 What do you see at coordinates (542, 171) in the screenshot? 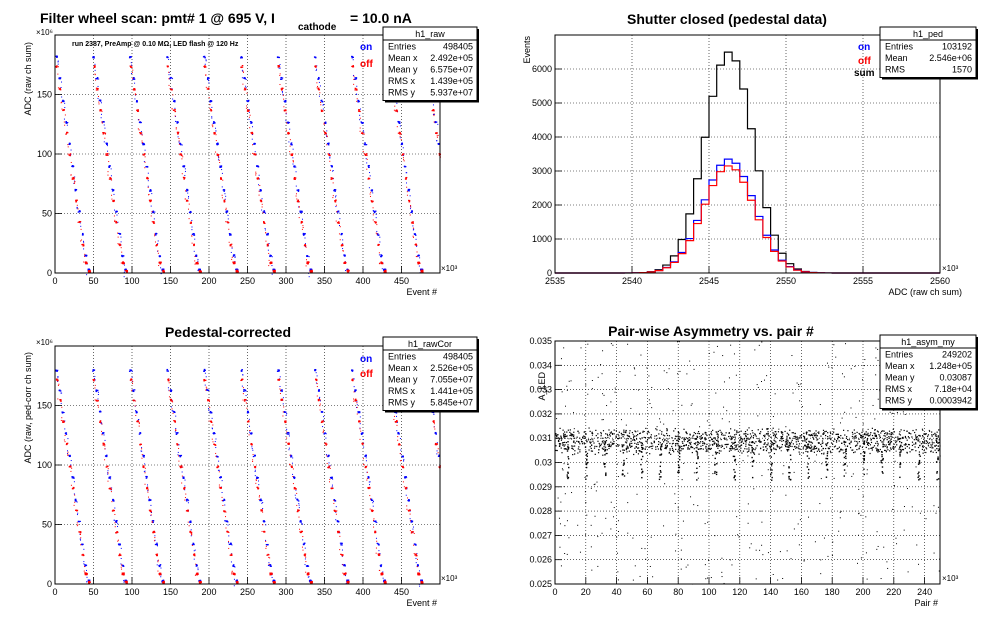
I see `y-tick-label: 3000` at bounding box center [542, 171].